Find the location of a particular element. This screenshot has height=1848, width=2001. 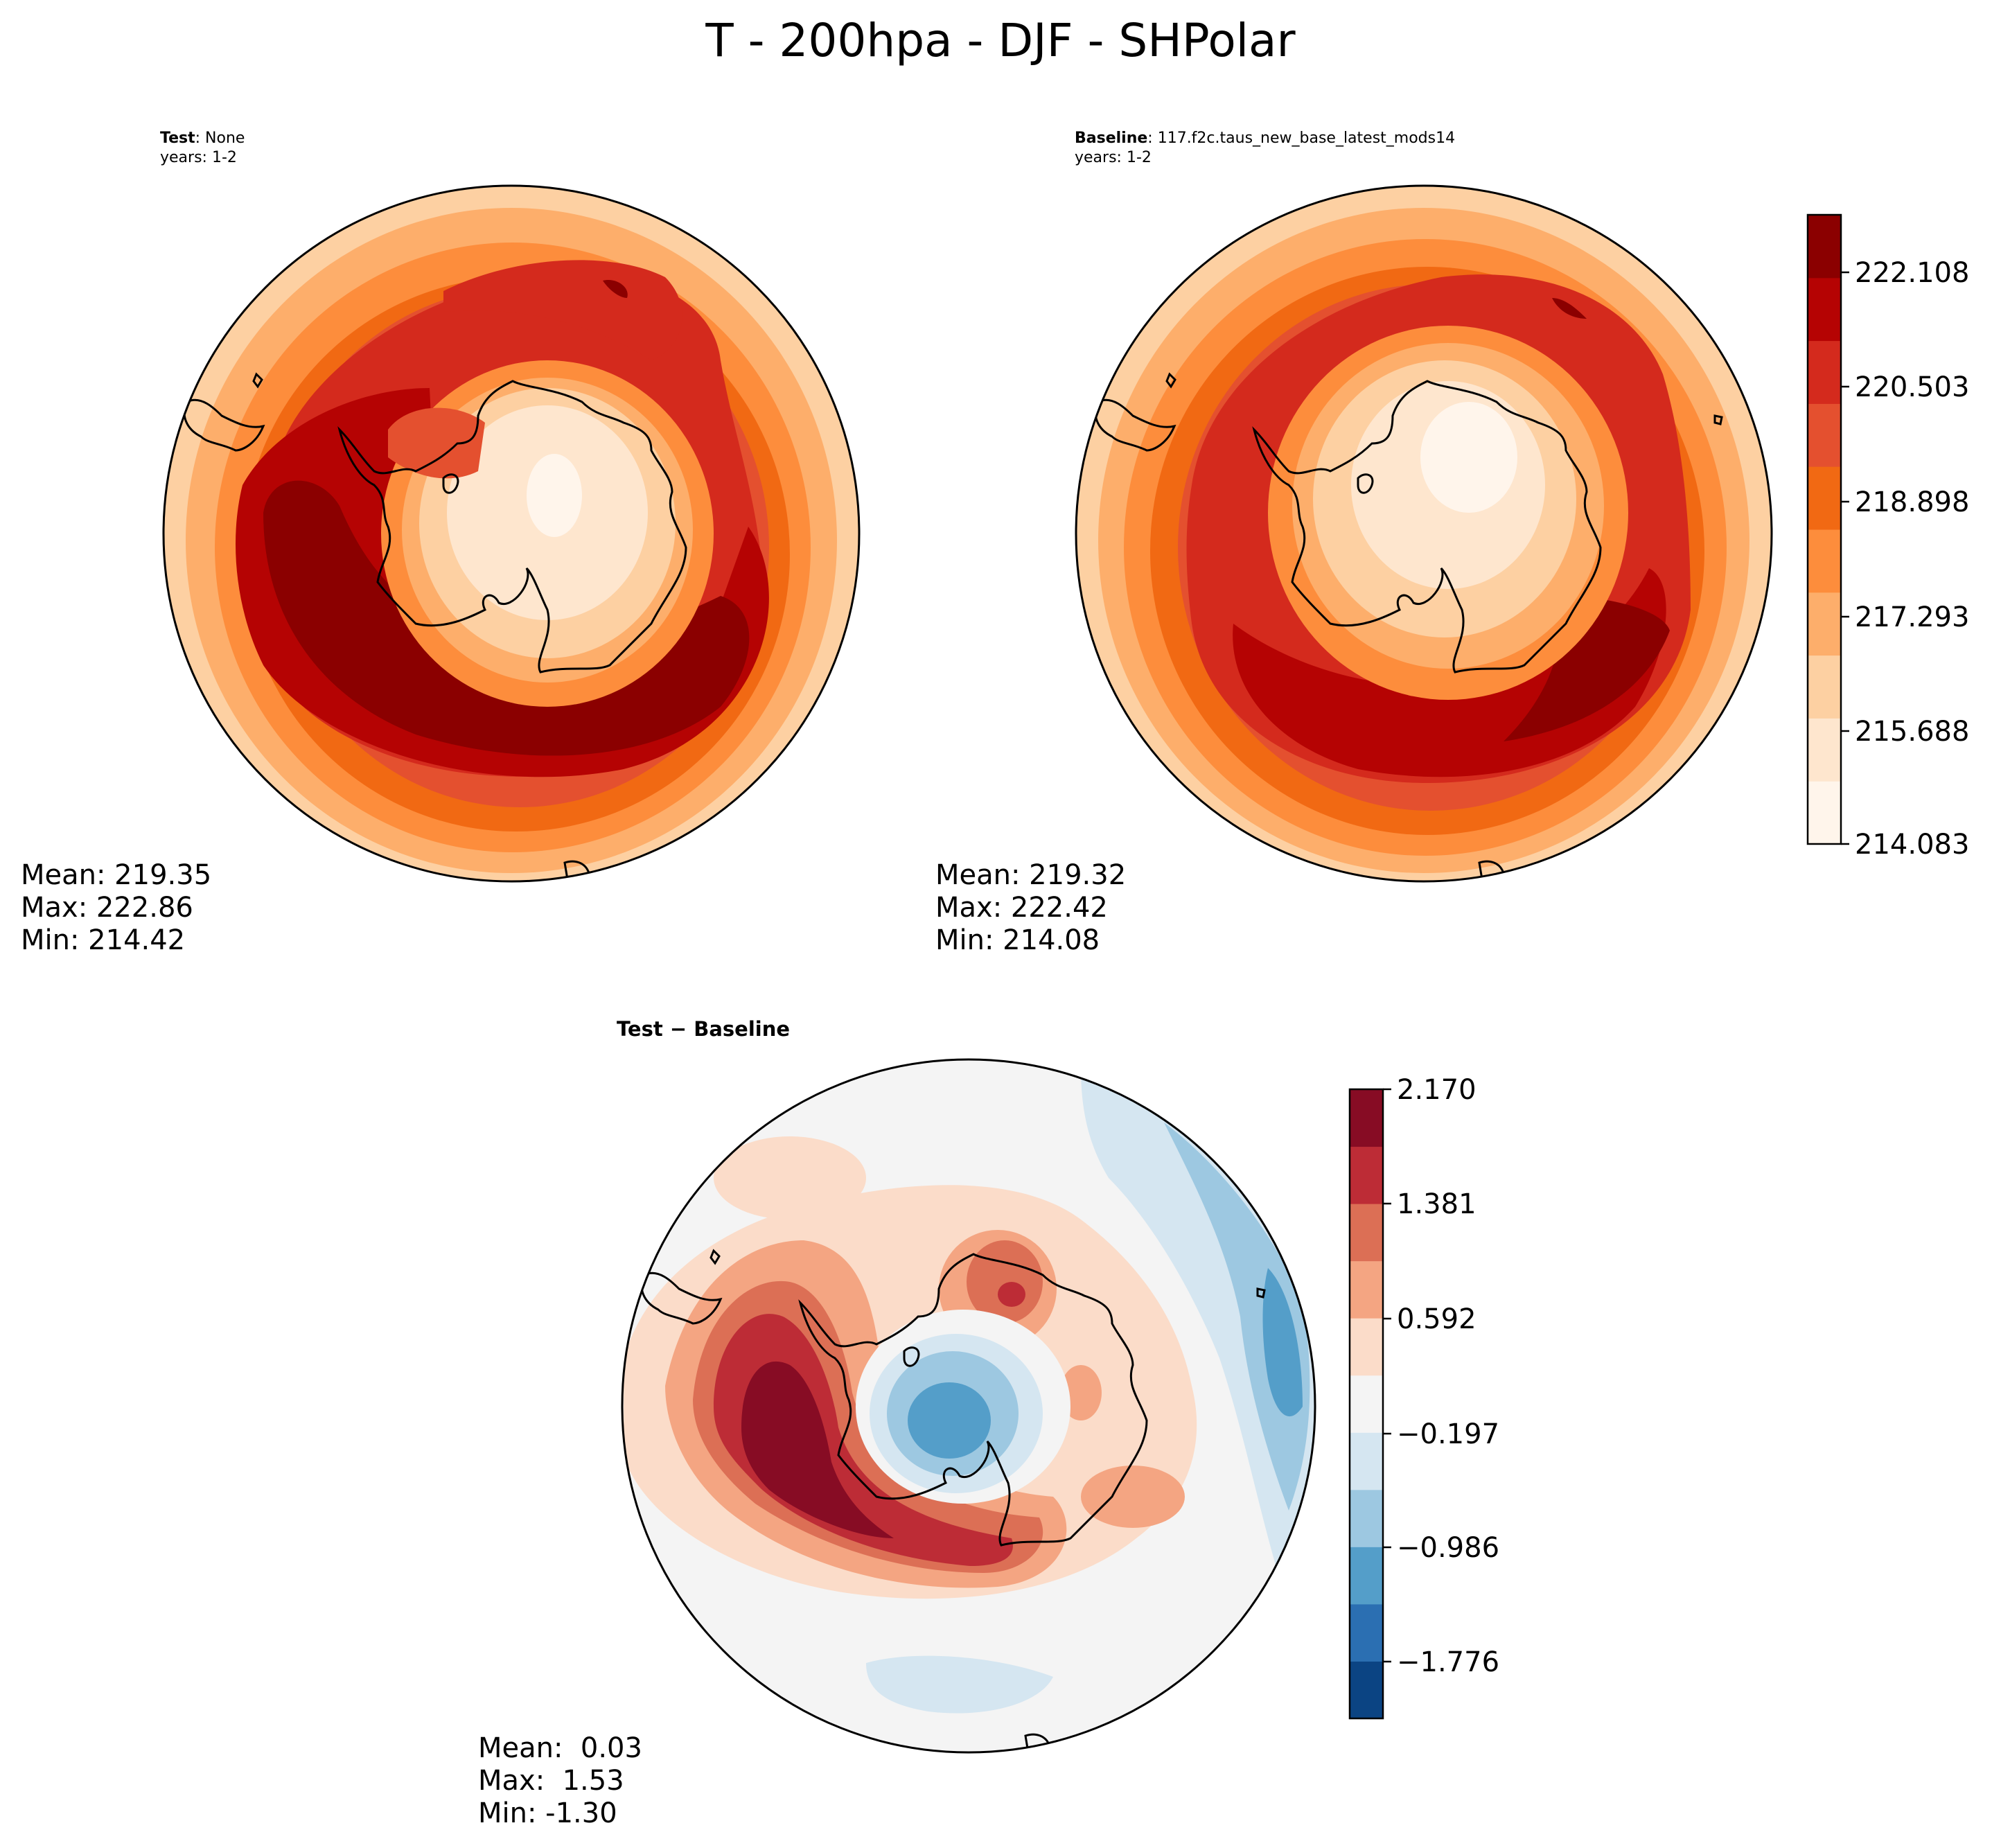

temperature-colorbar-tick-label: 217.293 is located at coordinates (1912, 617).